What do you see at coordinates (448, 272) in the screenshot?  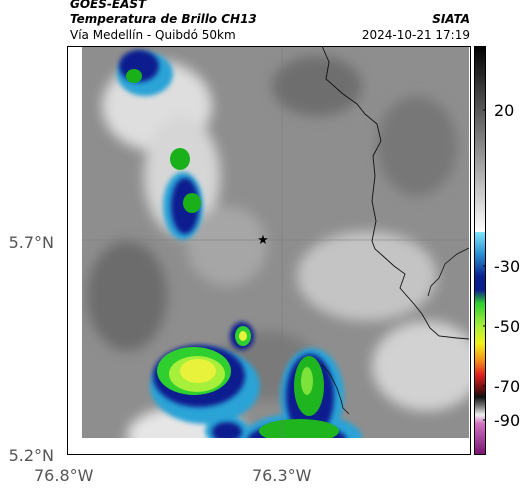 I see `department-border` at bounding box center [448, 272].